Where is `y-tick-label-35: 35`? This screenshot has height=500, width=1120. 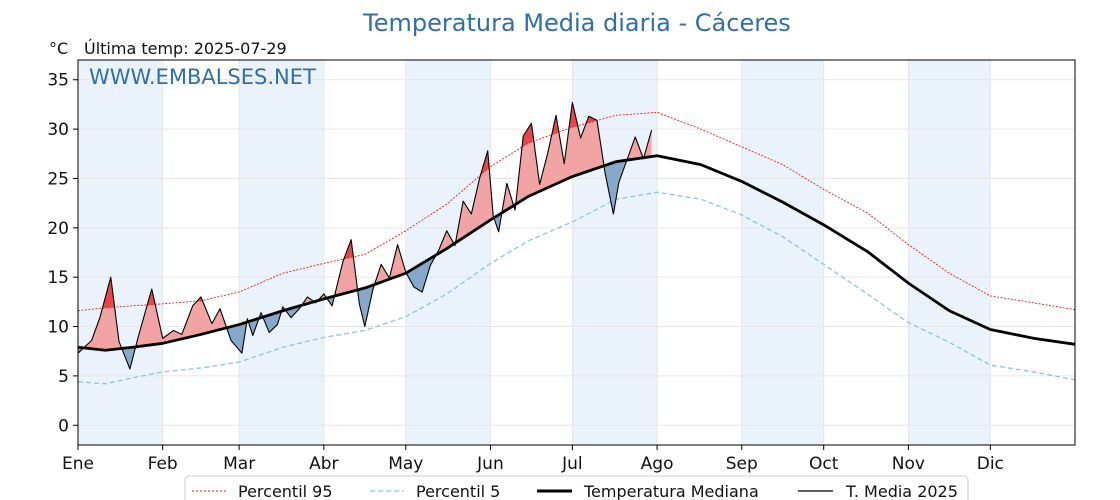 y-tick-label-35: 35 is located at coordinates (58, 81).